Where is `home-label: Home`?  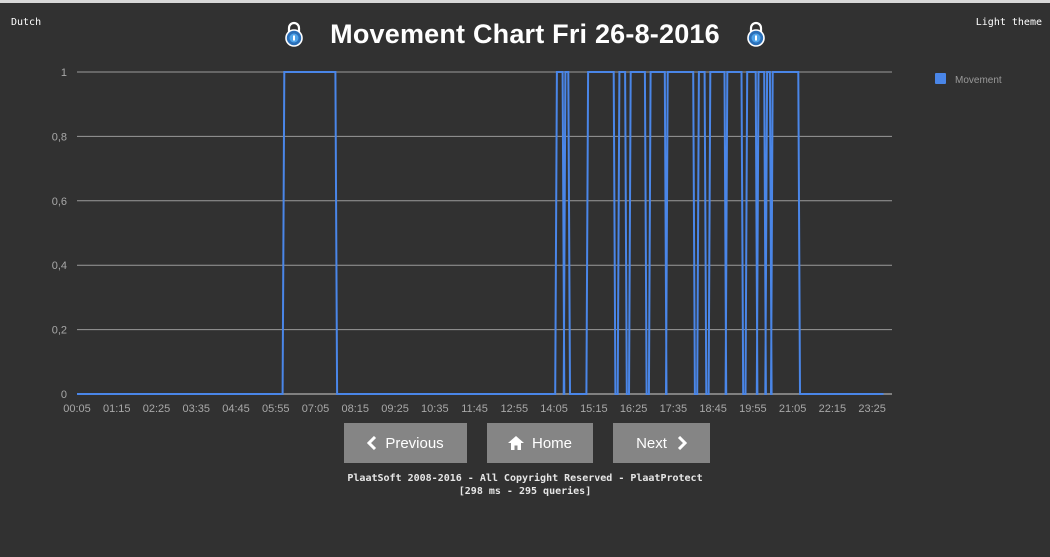
home-label: Home is located at coordinates (551, 443).